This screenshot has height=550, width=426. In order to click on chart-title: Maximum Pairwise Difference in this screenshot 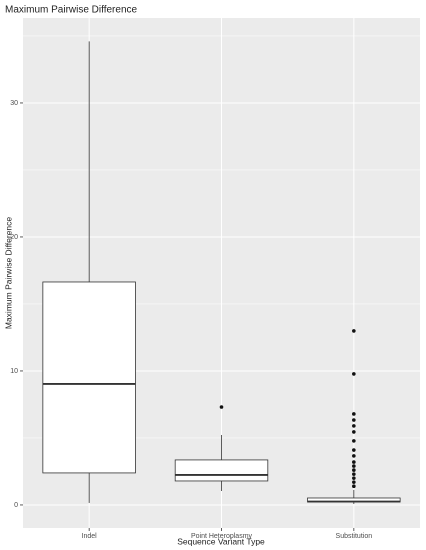, I will do `click(71, 10)`.